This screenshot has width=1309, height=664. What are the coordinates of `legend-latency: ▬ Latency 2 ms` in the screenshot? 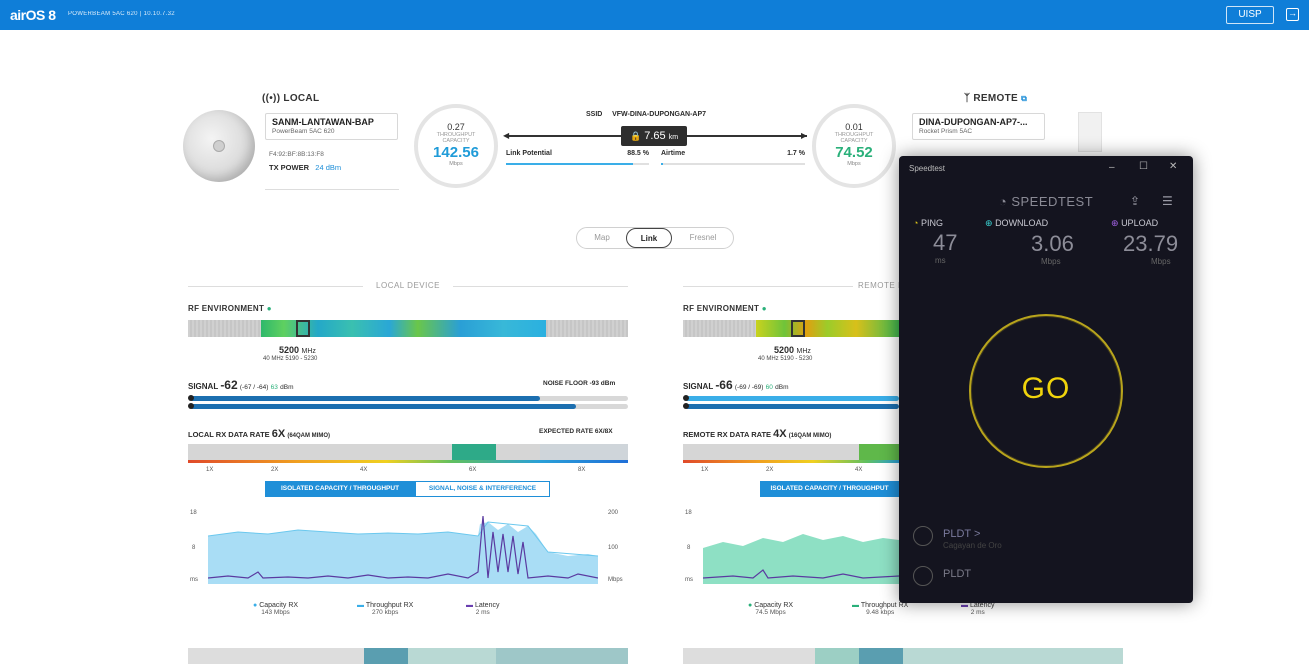 It's located at (482, 609).